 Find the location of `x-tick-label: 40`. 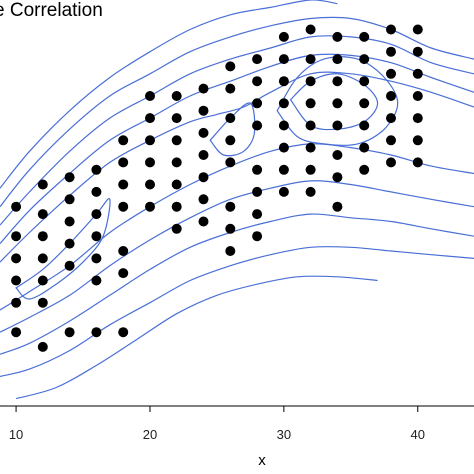

x-tick-label: 40 is located at coordinates (418, 434).